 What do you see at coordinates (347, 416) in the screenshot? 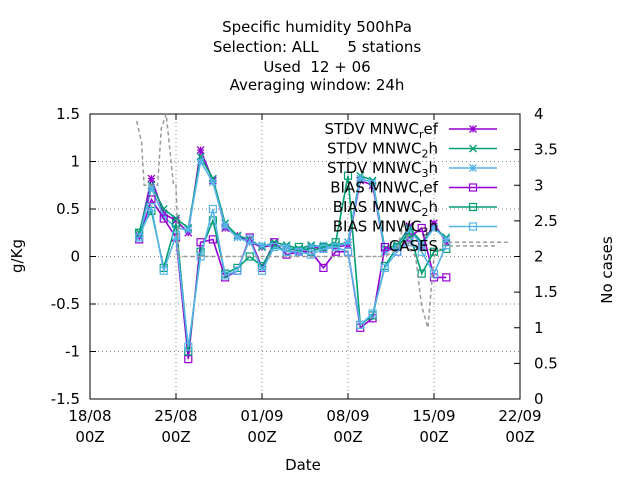
I see `x-tick-label: 08/09` at bounding box center [347, 416].